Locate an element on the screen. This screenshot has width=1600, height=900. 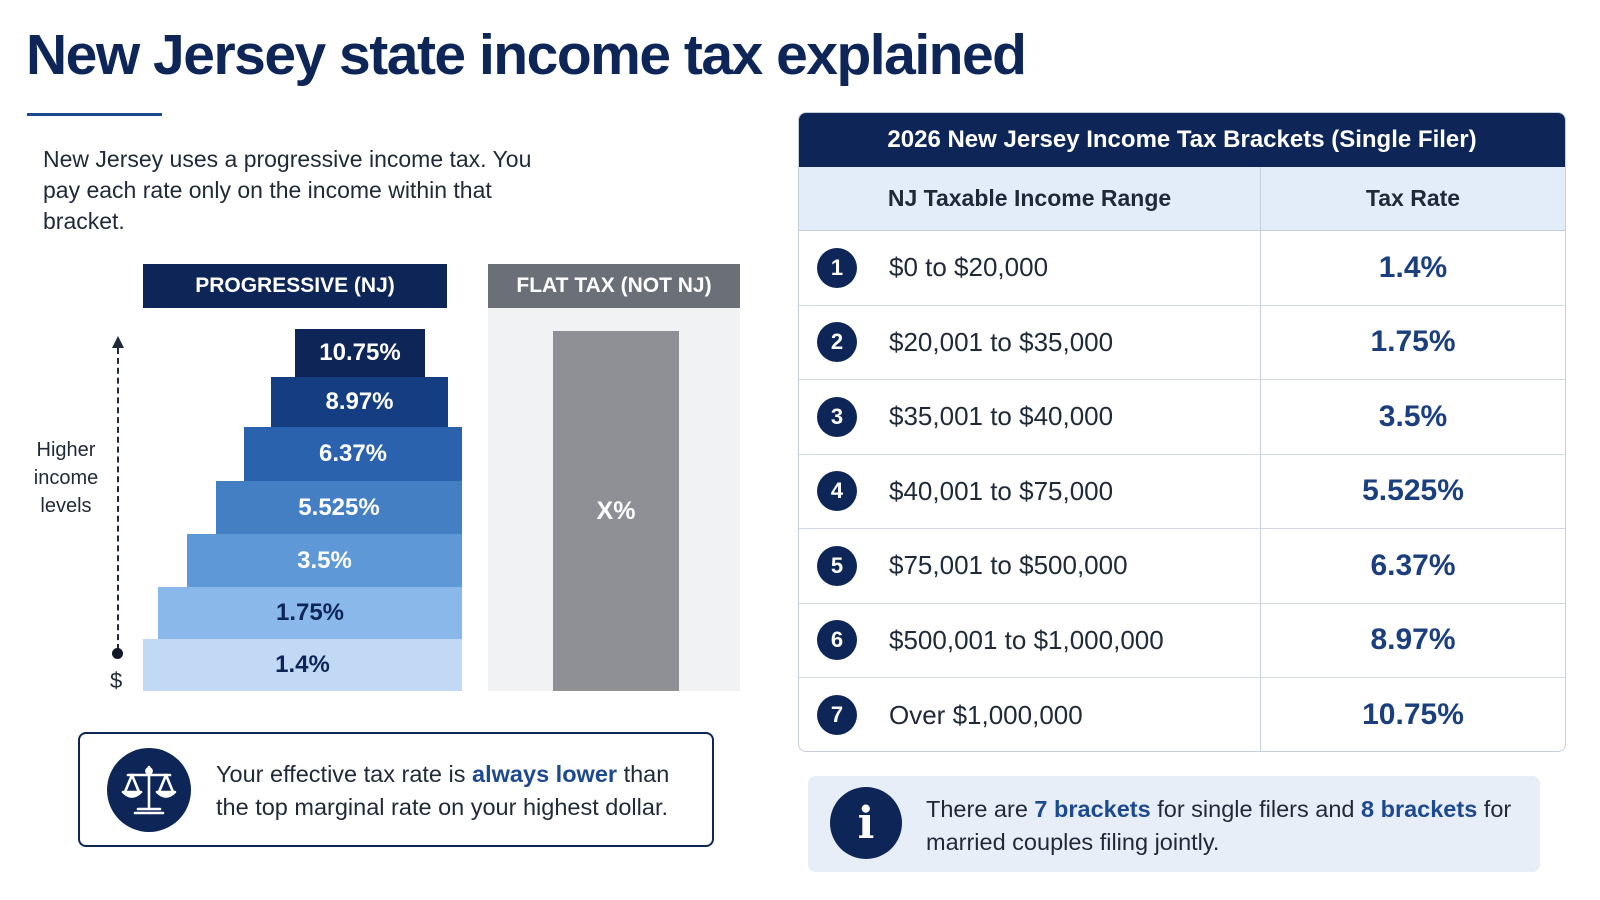
progressive-header: PROGRESSIVE (NJ) is located at coordinates (295, 286).